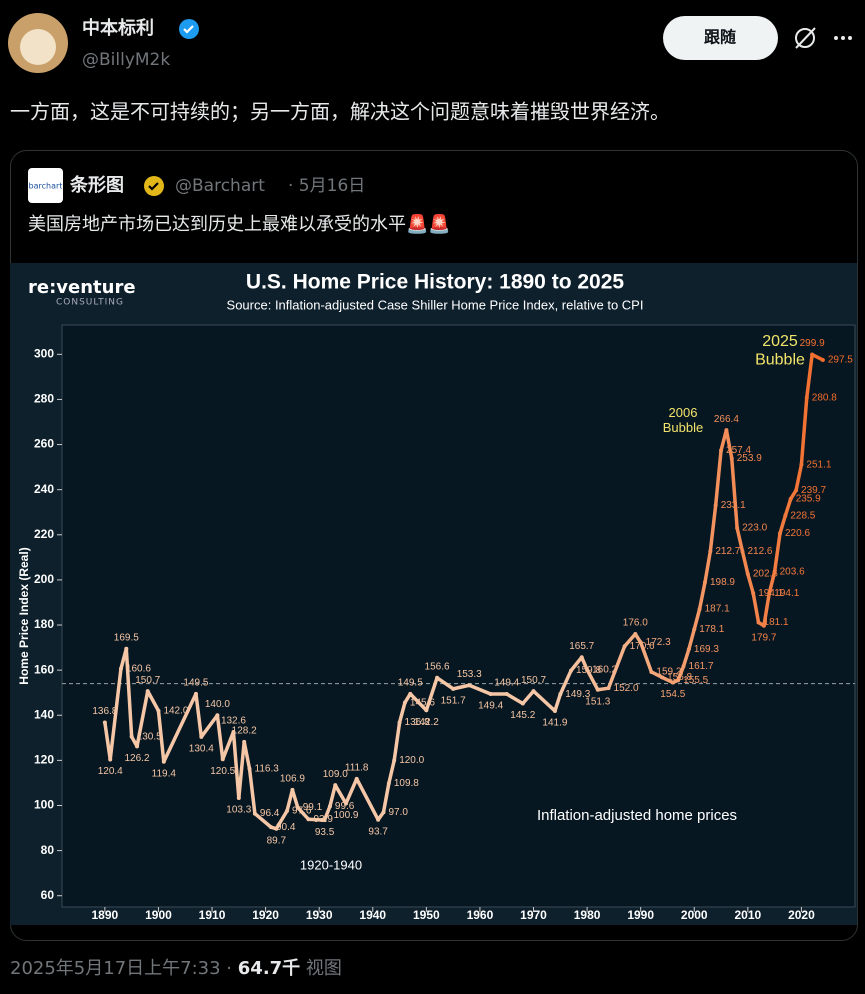 The width and height of the screenshot is (865, 994). I want to click on data-label: 93.5, so click(325, 832).